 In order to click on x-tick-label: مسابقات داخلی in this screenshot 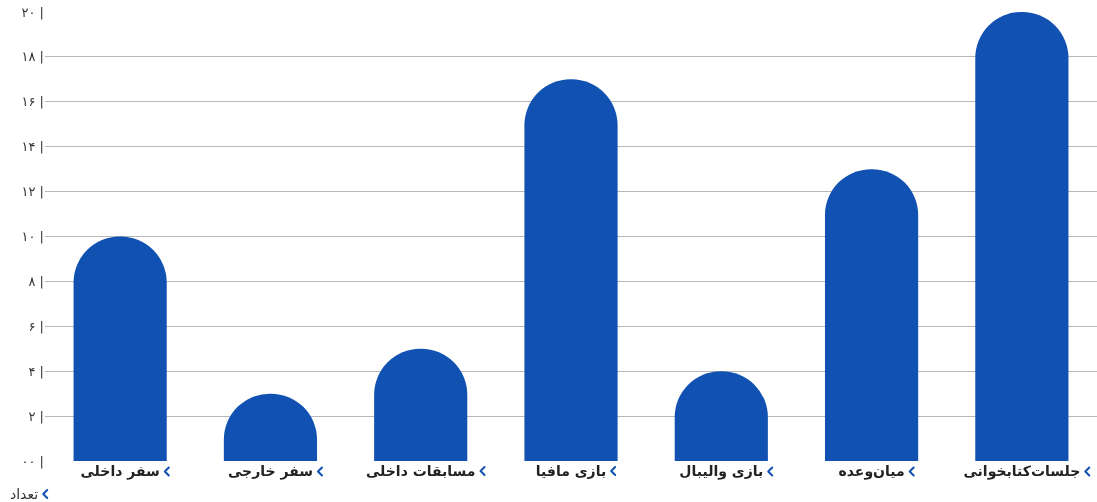, I will do `click(420, 471)`.